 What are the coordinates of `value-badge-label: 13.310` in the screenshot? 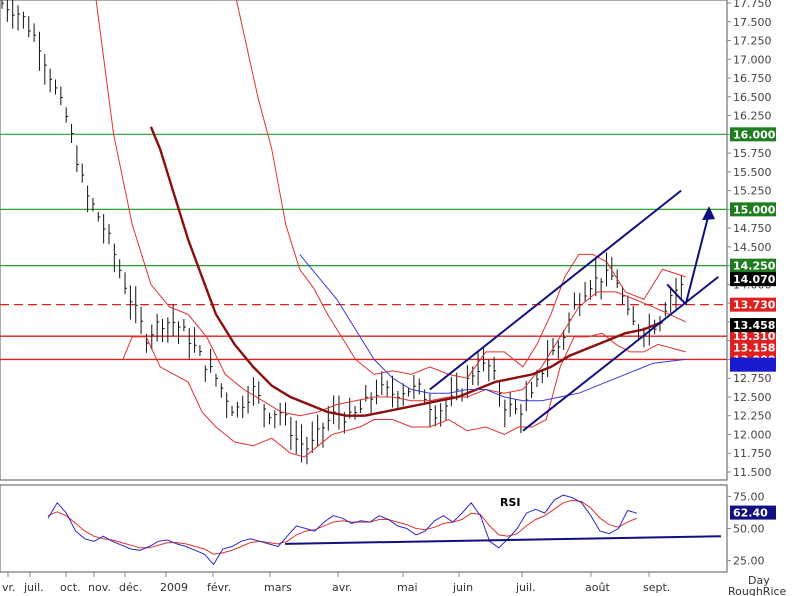 It's located at (754, 336).